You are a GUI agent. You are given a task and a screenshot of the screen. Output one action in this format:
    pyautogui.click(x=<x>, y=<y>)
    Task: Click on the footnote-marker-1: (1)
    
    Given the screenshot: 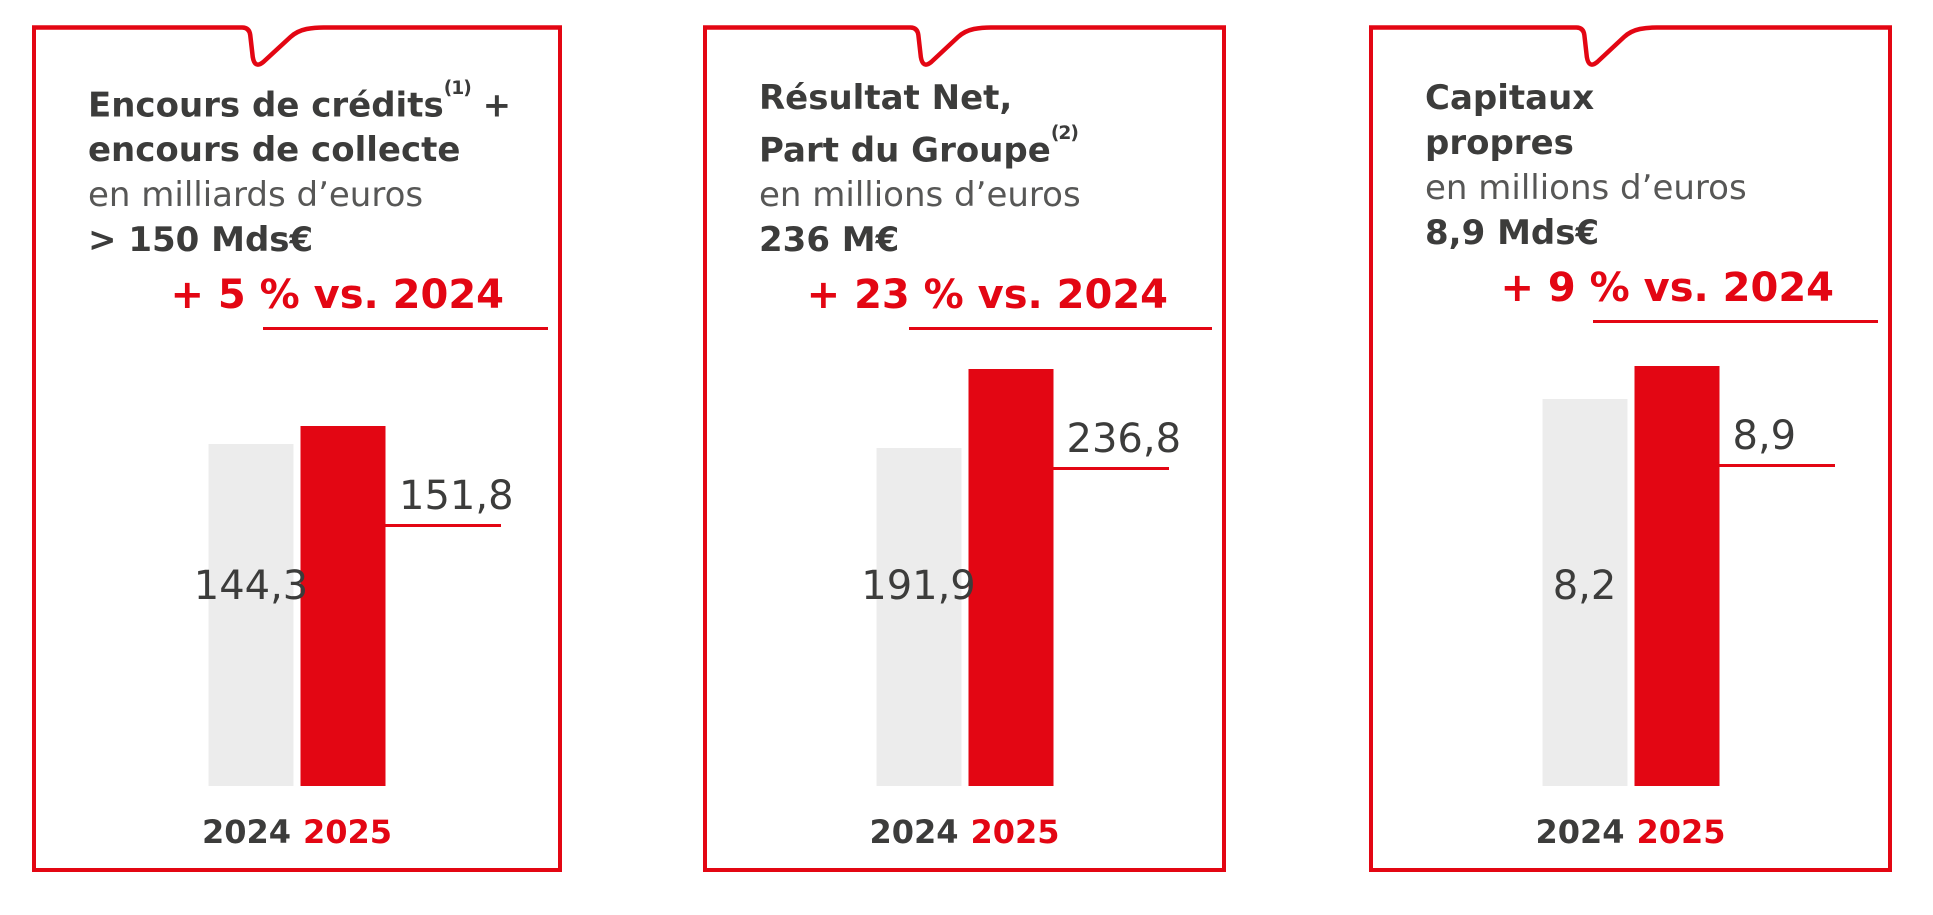 What is the action you would take?
    pyautogui.click(x=457, y=88)
    